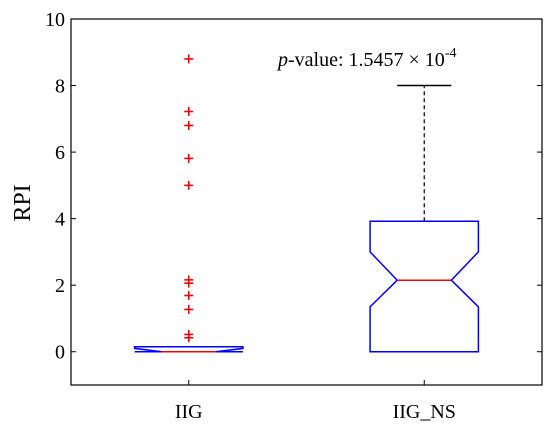 The image size is (550, 433). I want to click on p-value-exponent: -4, so click(451, 53).